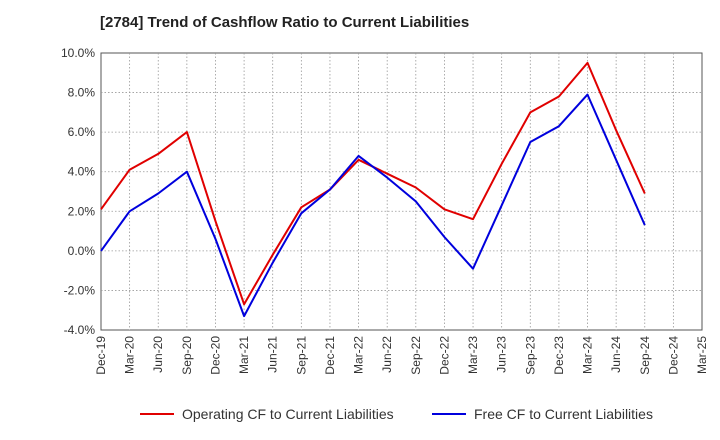 The image size is (720, 440). What do you see at coordinates (130, 355) in the screenshot?
I see `x-tick-label: Mar-20` at bounding box center [130, 355].